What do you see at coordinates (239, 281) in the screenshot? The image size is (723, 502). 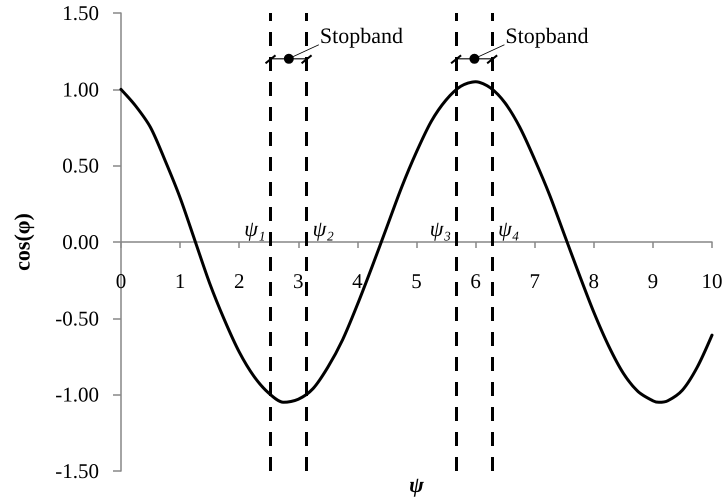 I see `x-tick-label: 2` at bounding box center [239, 281].